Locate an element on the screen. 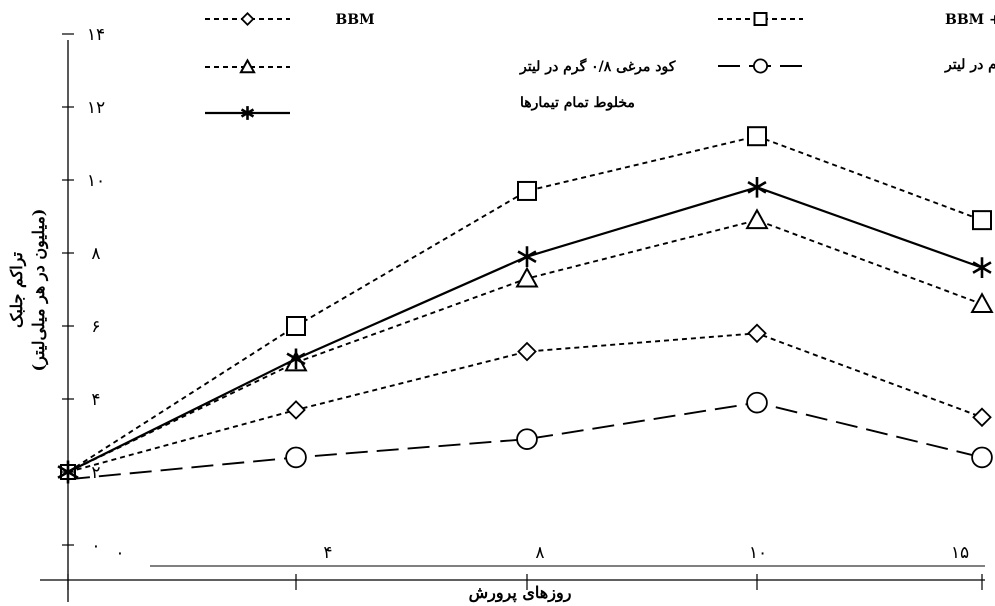 The width and height of the screenshot is (995, 606). legend-marker-triangle is located at coordinates (247, 66).